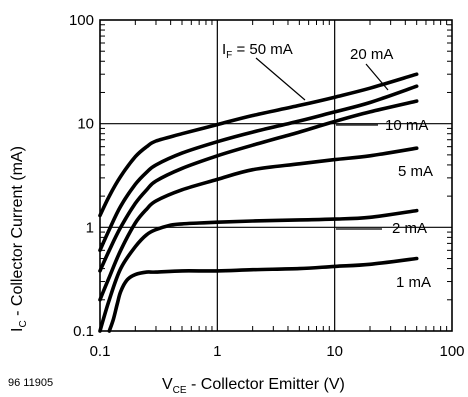 The image size is (468, 397). What do you see at coordinates (413, 282) in the screenshot?
I see `label-1ma: 1 mA` at bounding box center [413, 282].